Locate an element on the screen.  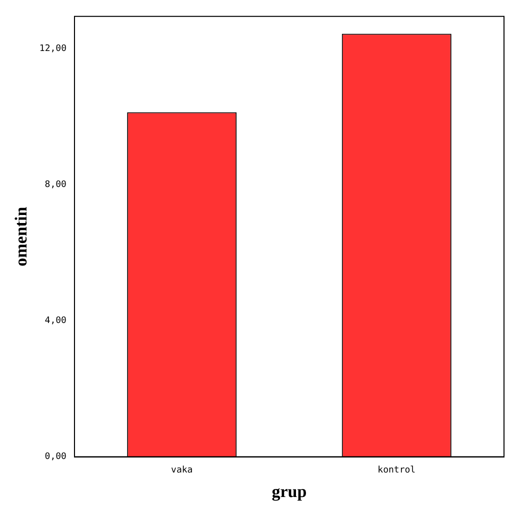
y-tick-label: 12,00 is located at coordinates (52, 49).